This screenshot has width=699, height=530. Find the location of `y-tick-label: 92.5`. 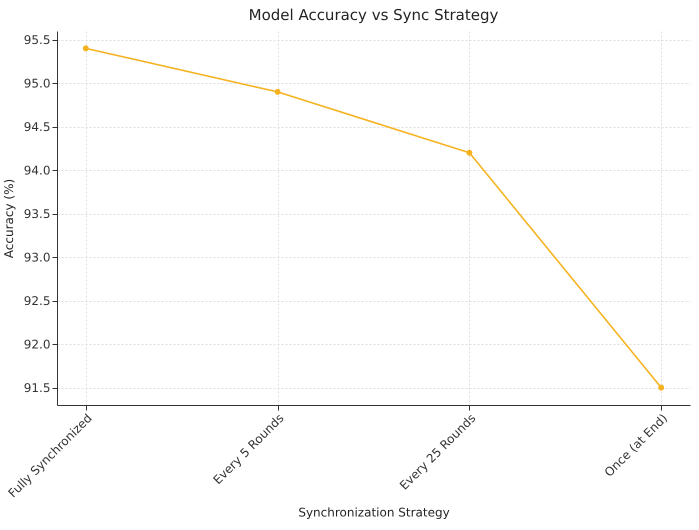

y-tick-label: 92.5 is located at coordinates (37, 301).